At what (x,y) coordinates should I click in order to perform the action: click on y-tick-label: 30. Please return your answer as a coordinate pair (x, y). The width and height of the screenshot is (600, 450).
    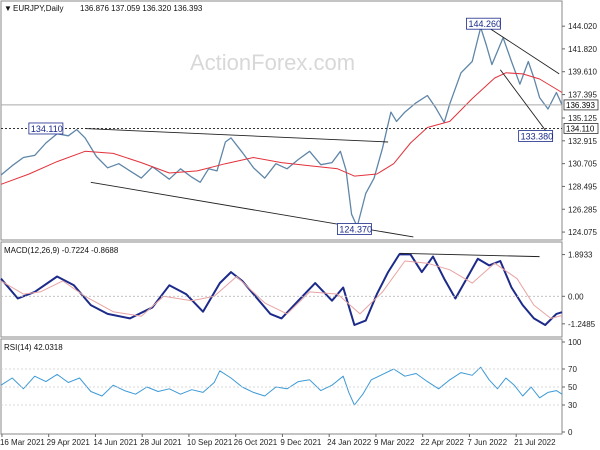
    Looking at the image, I should click on (572, 405).